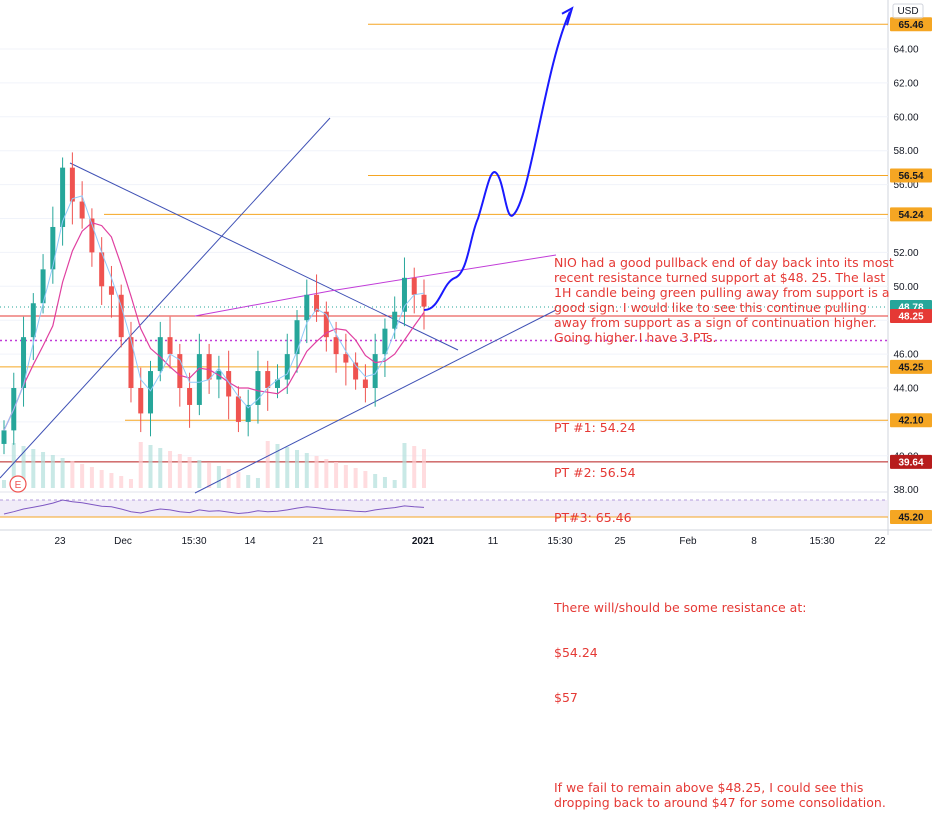 The height and width of the screenshot is (825, 932). I want to click on annotation-resistance-intro: There will/should be some resistance at:, so click(680, 607).